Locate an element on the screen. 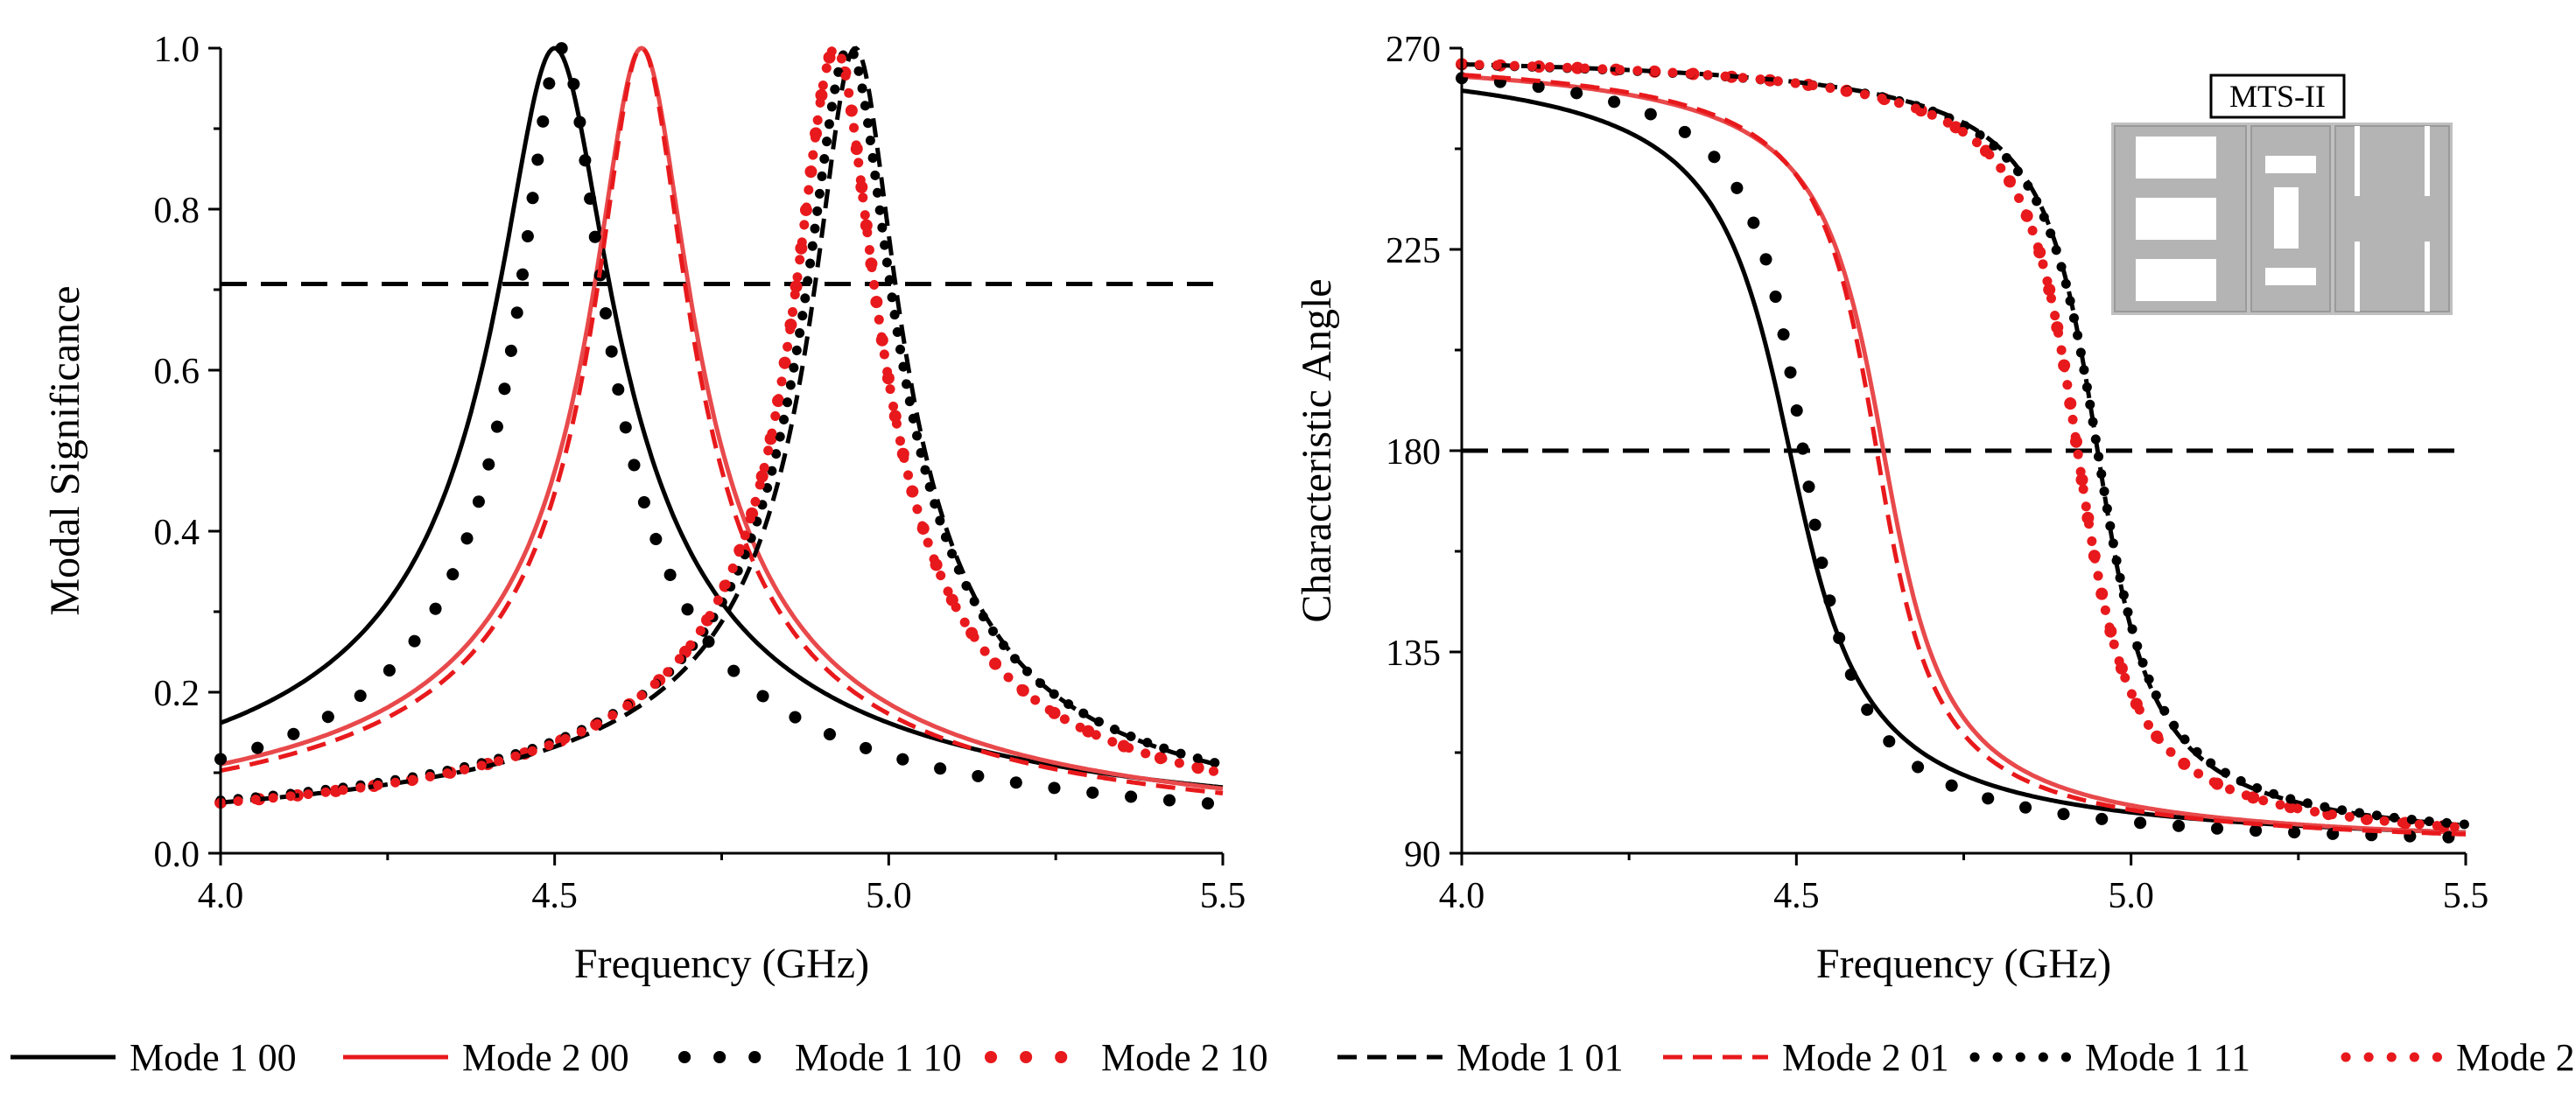 Image resolution: width=2576 pixels, height=1100 pixels. y-tick-label: 1.0 is located at coordinates (177, 50).